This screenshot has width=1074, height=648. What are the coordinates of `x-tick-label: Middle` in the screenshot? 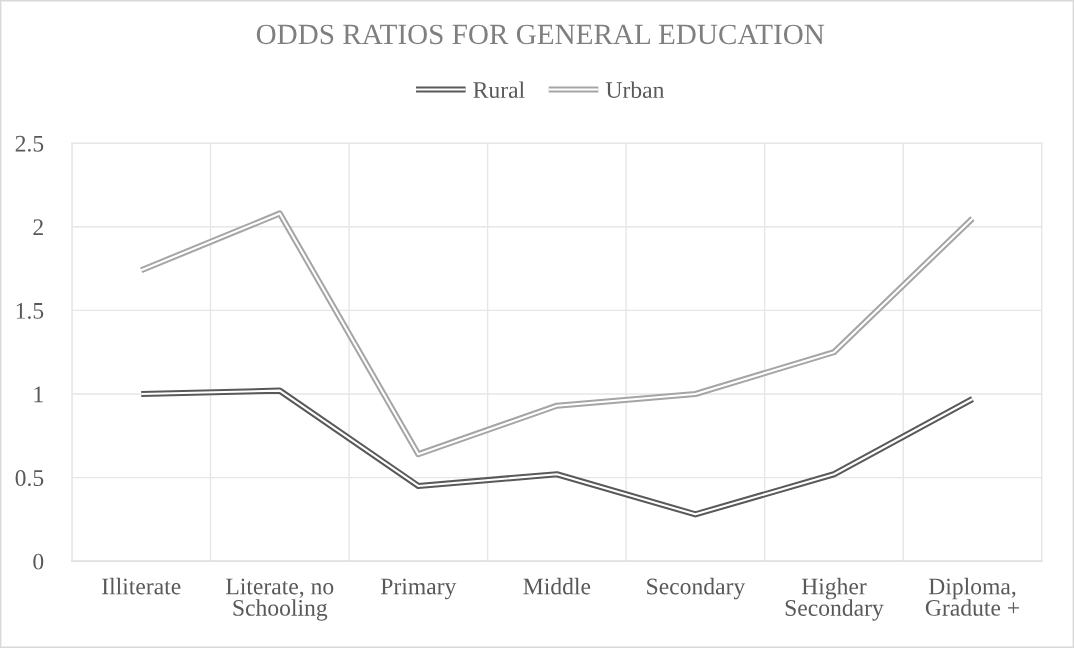 It's located at (557, 586).